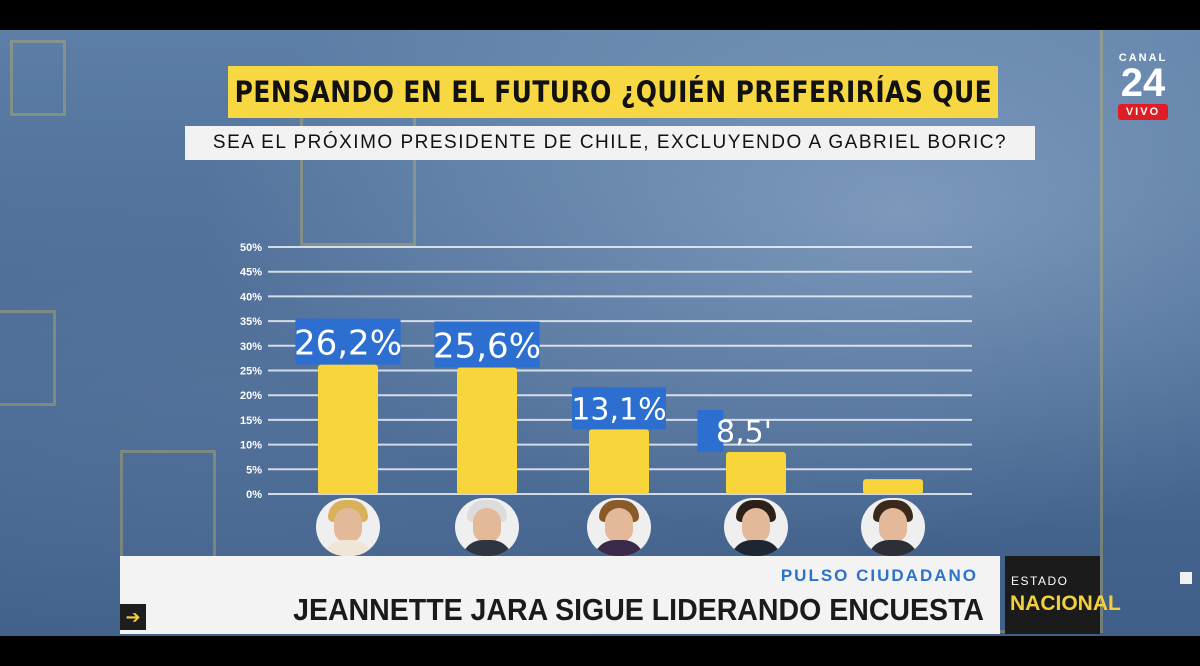 The height and width of the screenshot is (666, 1200). What do you see at coordinates (744, 432) in the screenshot?
I see `data-label: 8,5'` at bounding box center [744, 432].